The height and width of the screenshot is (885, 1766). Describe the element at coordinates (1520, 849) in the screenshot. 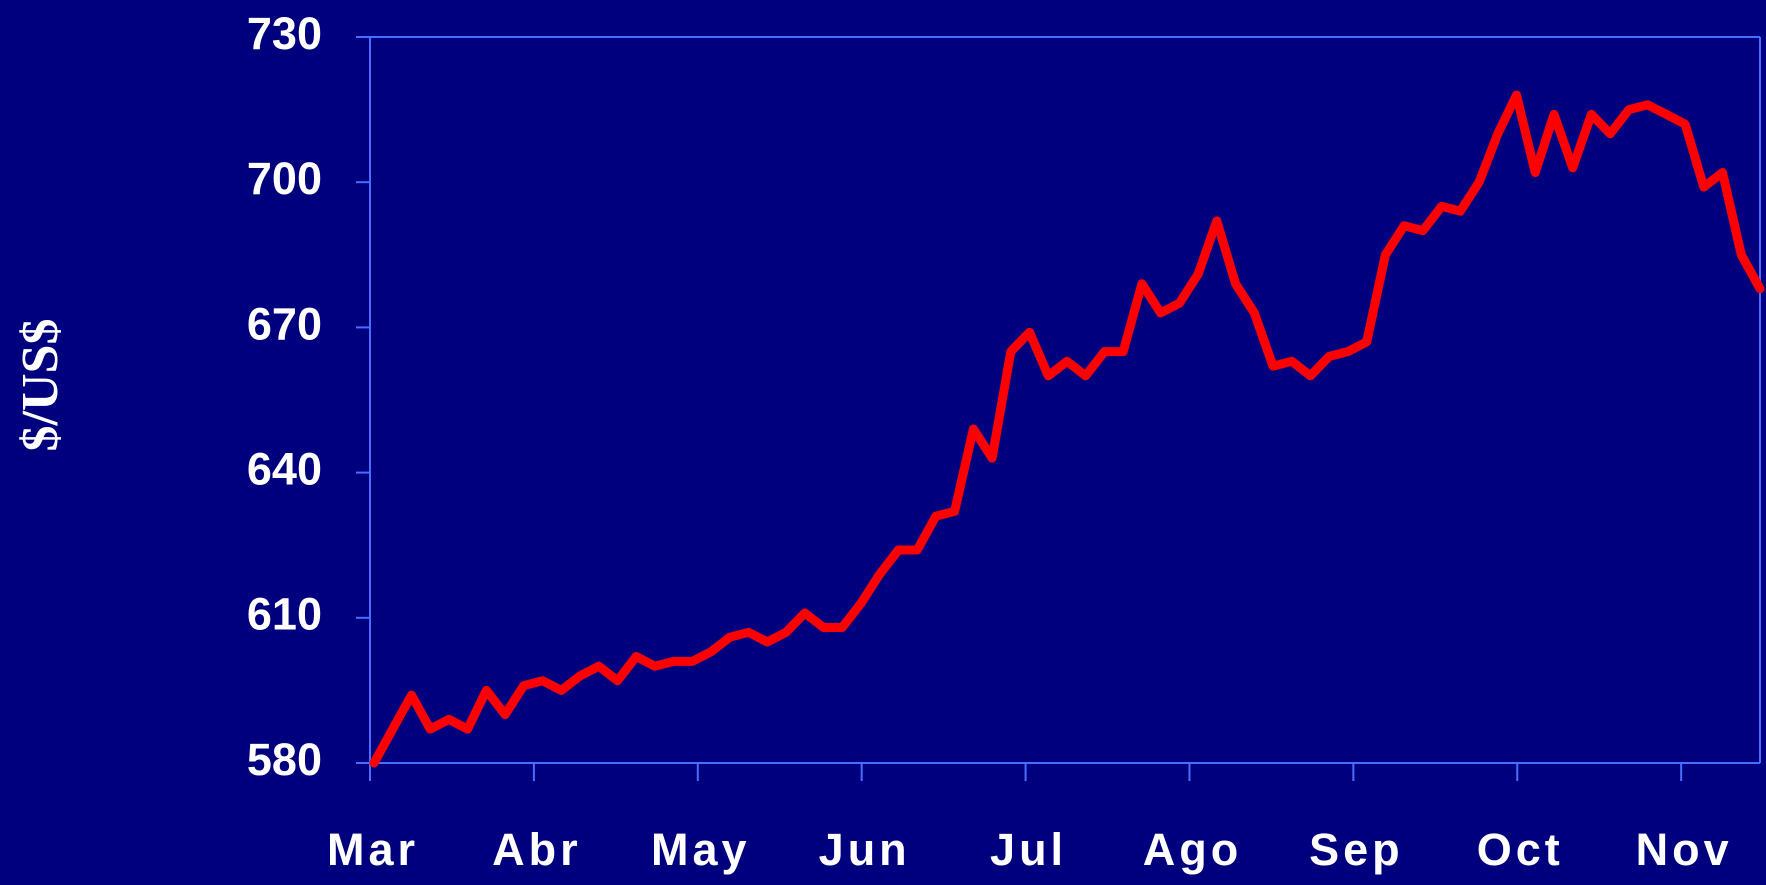

I see `x-tick-label: Oct` at that location.